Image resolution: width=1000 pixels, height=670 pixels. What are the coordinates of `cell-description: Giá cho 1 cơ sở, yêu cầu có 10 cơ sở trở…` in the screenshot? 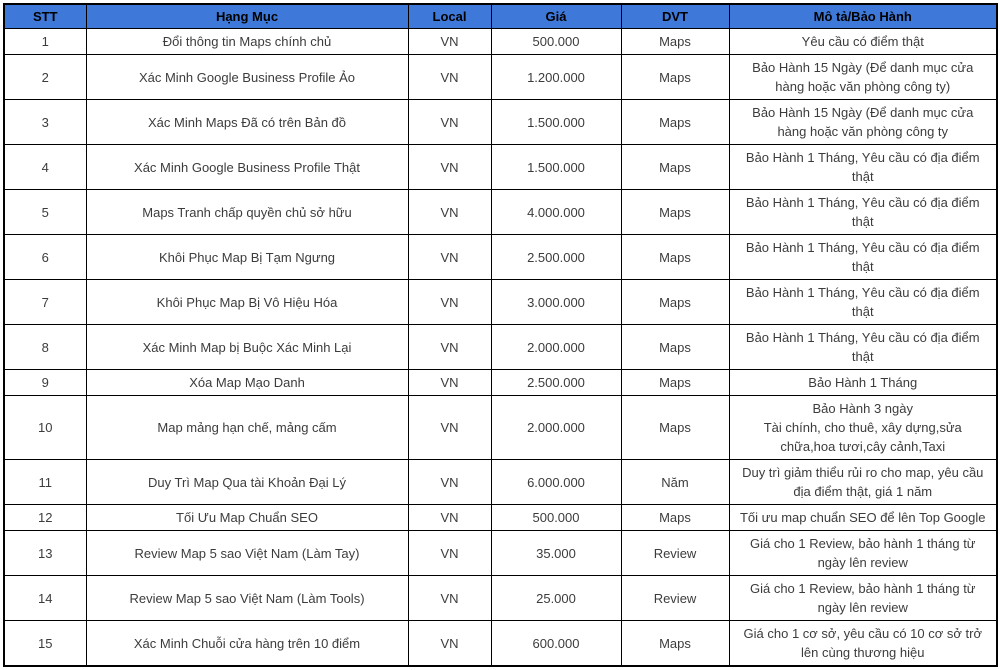 It's located at (863, 643).